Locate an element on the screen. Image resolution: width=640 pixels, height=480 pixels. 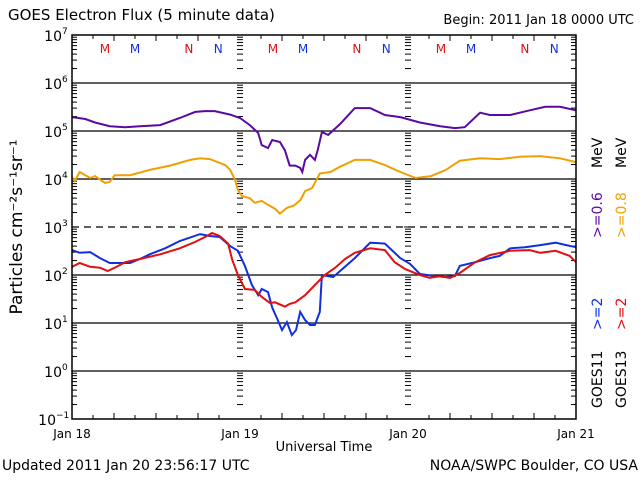
y-tick-exponent: 5 is located at coordinates (65, 128).